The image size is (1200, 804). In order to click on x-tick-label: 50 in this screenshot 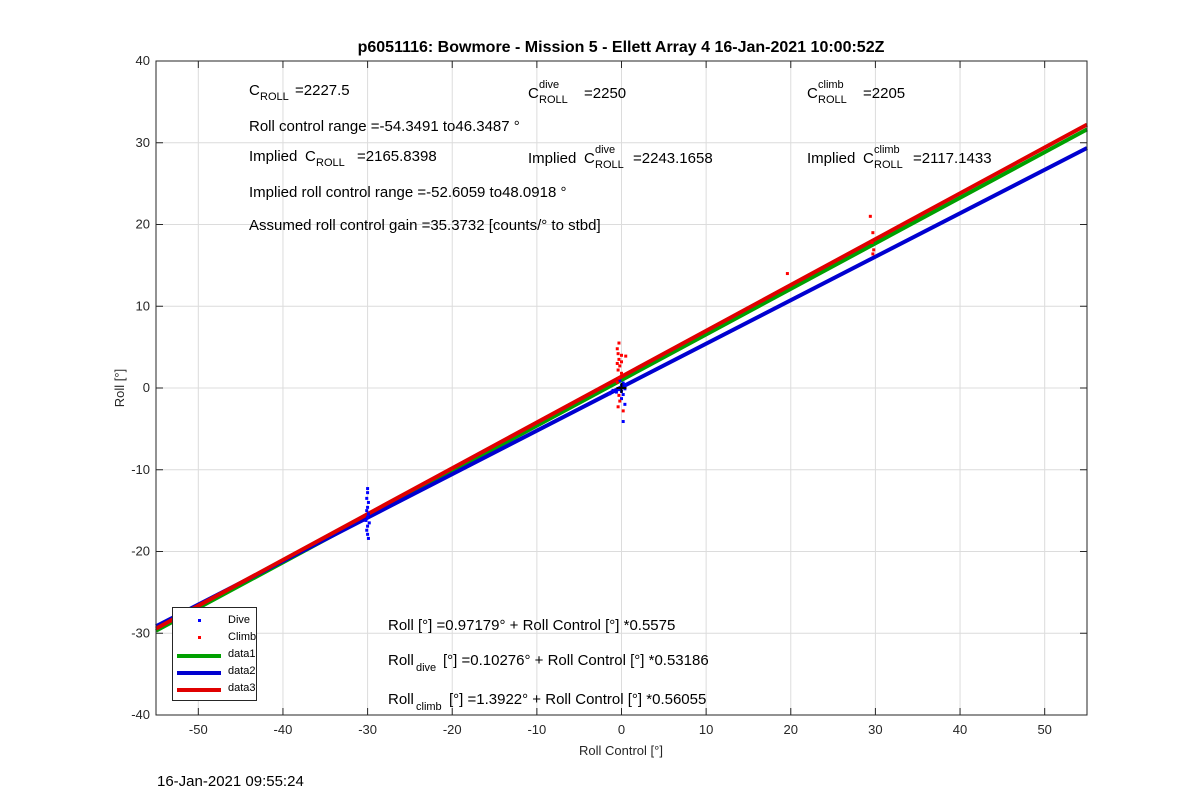, I will do `click(1044, 729)`.